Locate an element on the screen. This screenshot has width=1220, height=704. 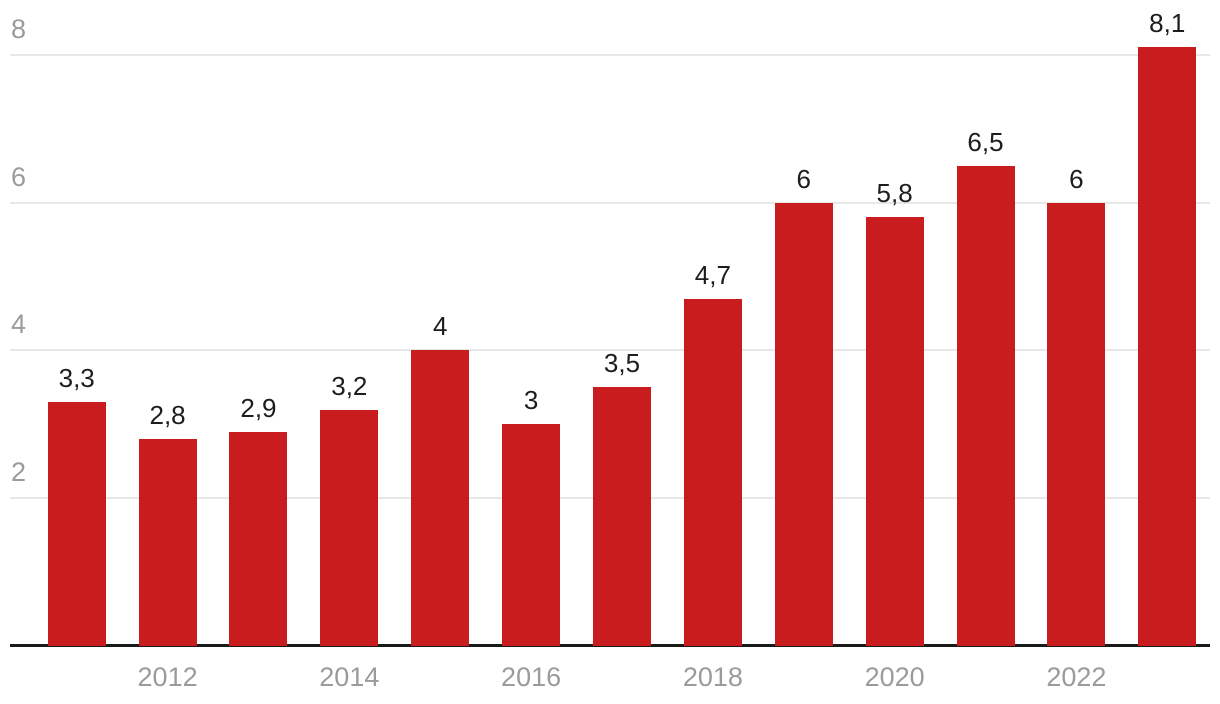
bar-value-label: 5,8 is located at coordinates (894, 193).